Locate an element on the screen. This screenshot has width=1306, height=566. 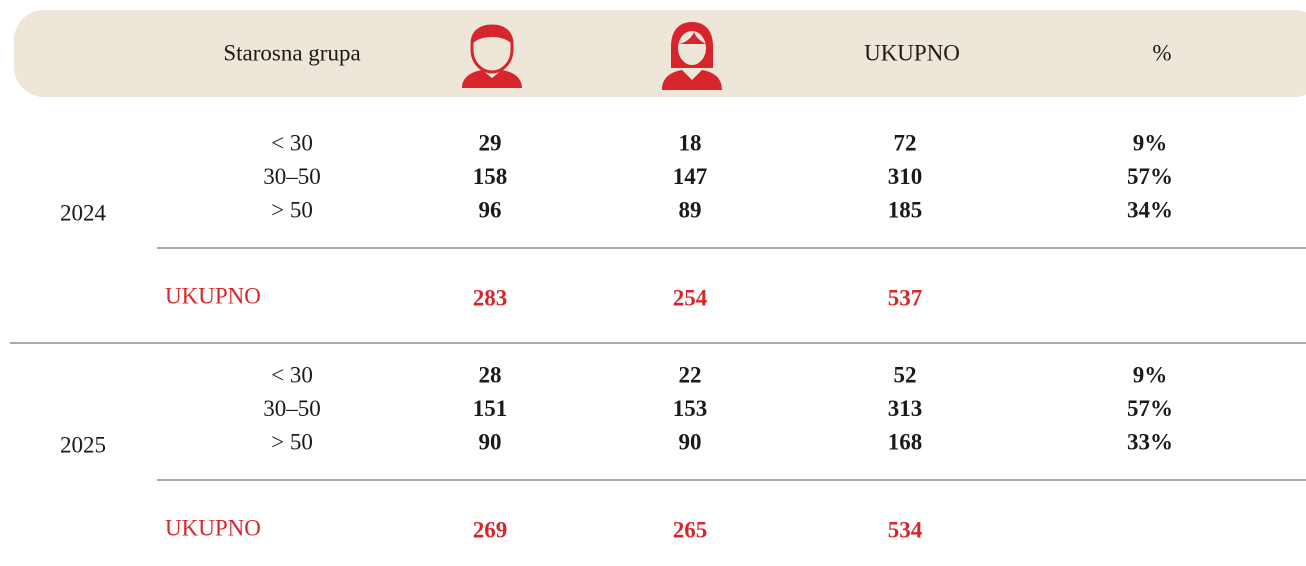
cell-value: 33% is located at coordinates (1150, 441).